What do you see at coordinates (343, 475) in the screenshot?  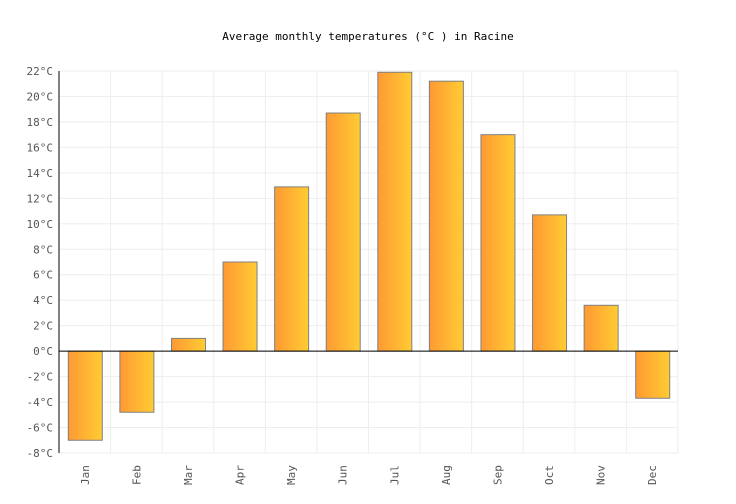 I see `x-tick-label: Jun` at bounding box center [343, 475].